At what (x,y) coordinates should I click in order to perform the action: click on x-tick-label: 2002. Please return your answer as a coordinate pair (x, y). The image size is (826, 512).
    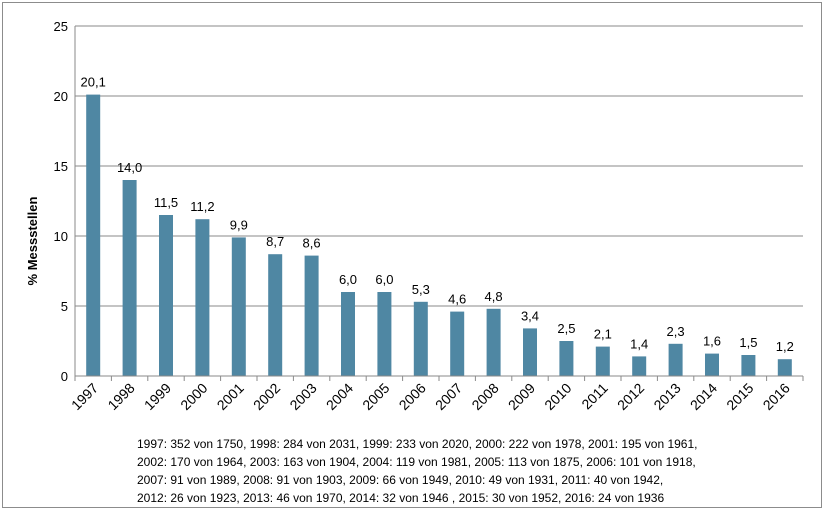
    Looking at the image, I should click on (266, 396).